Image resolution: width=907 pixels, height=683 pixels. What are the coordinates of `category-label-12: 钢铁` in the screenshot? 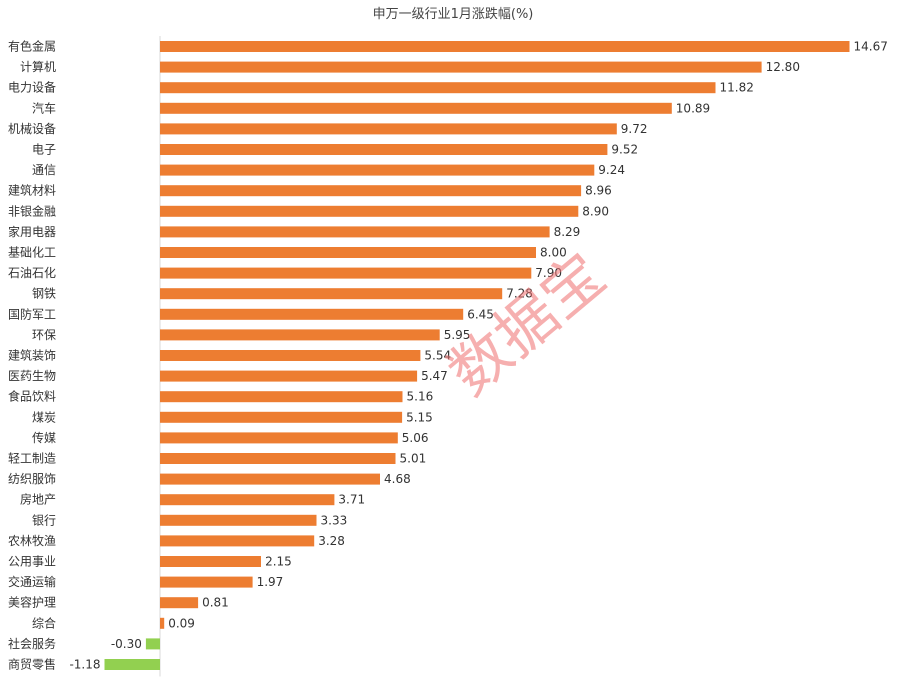 It's located at (44, 294).